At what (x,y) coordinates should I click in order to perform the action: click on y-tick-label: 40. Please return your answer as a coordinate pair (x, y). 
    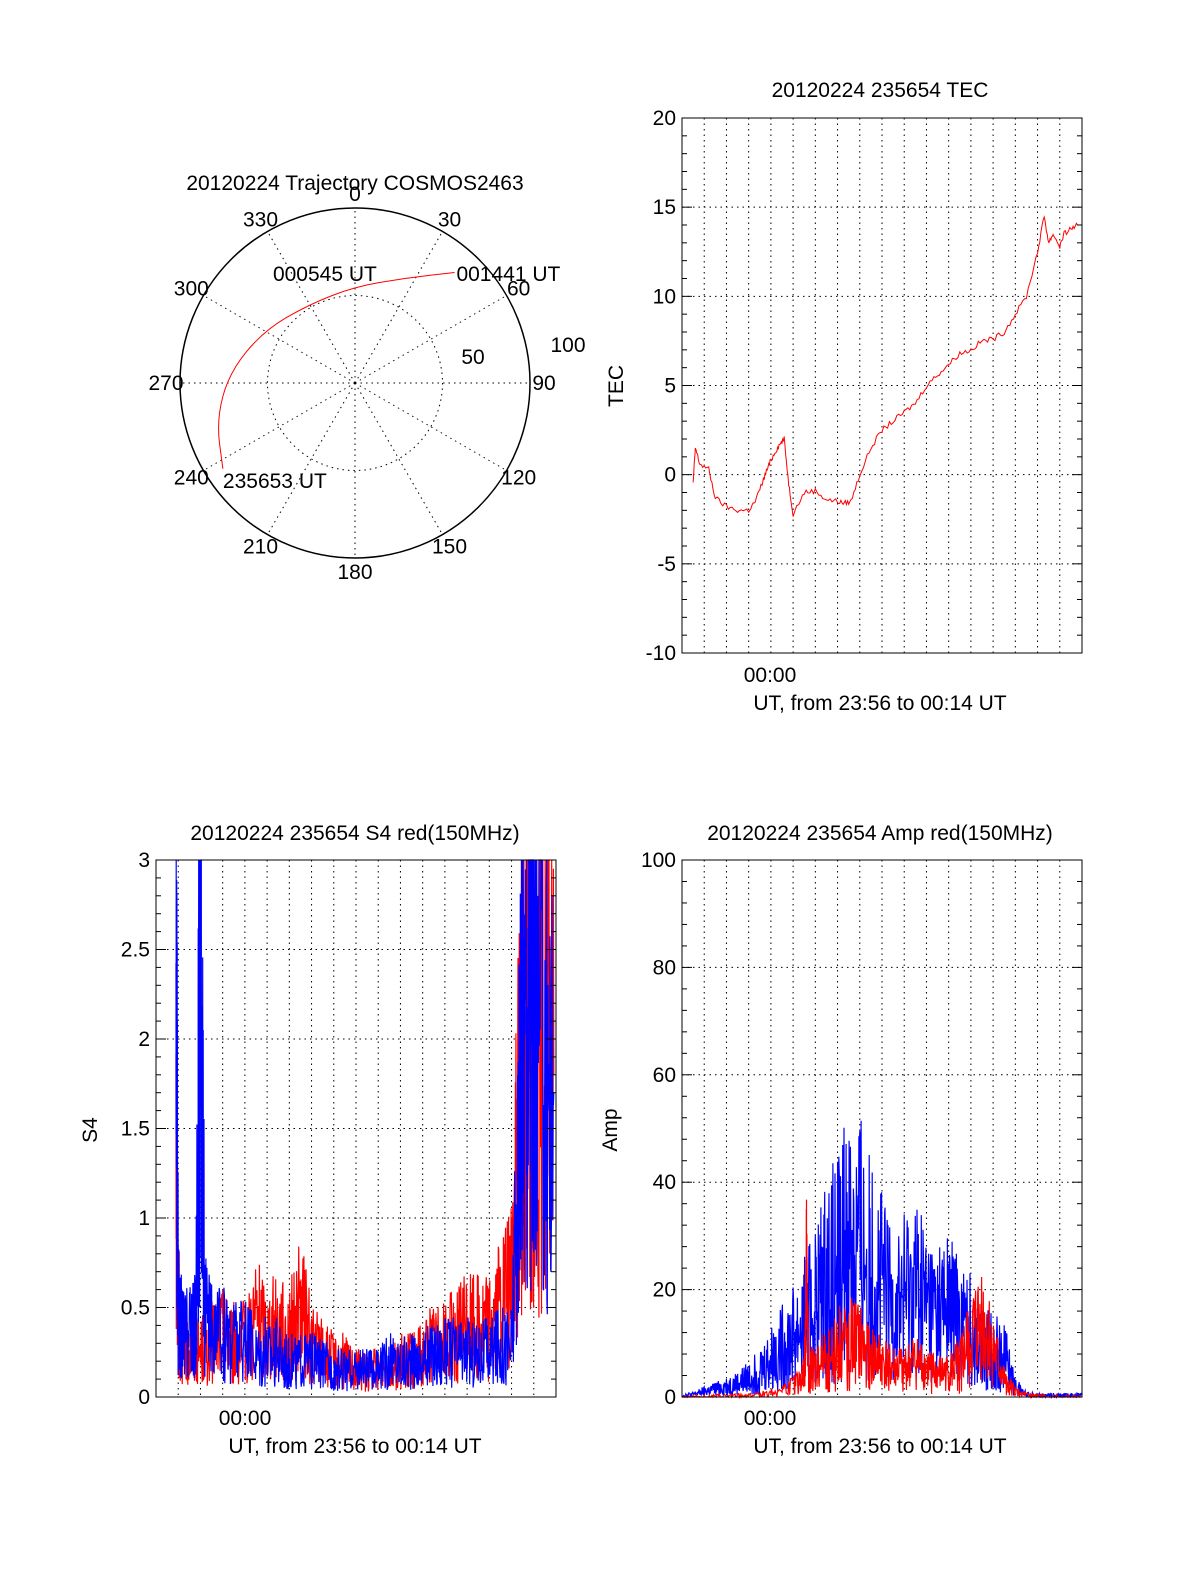
    Looking at the image, I should click on (664, 1182).